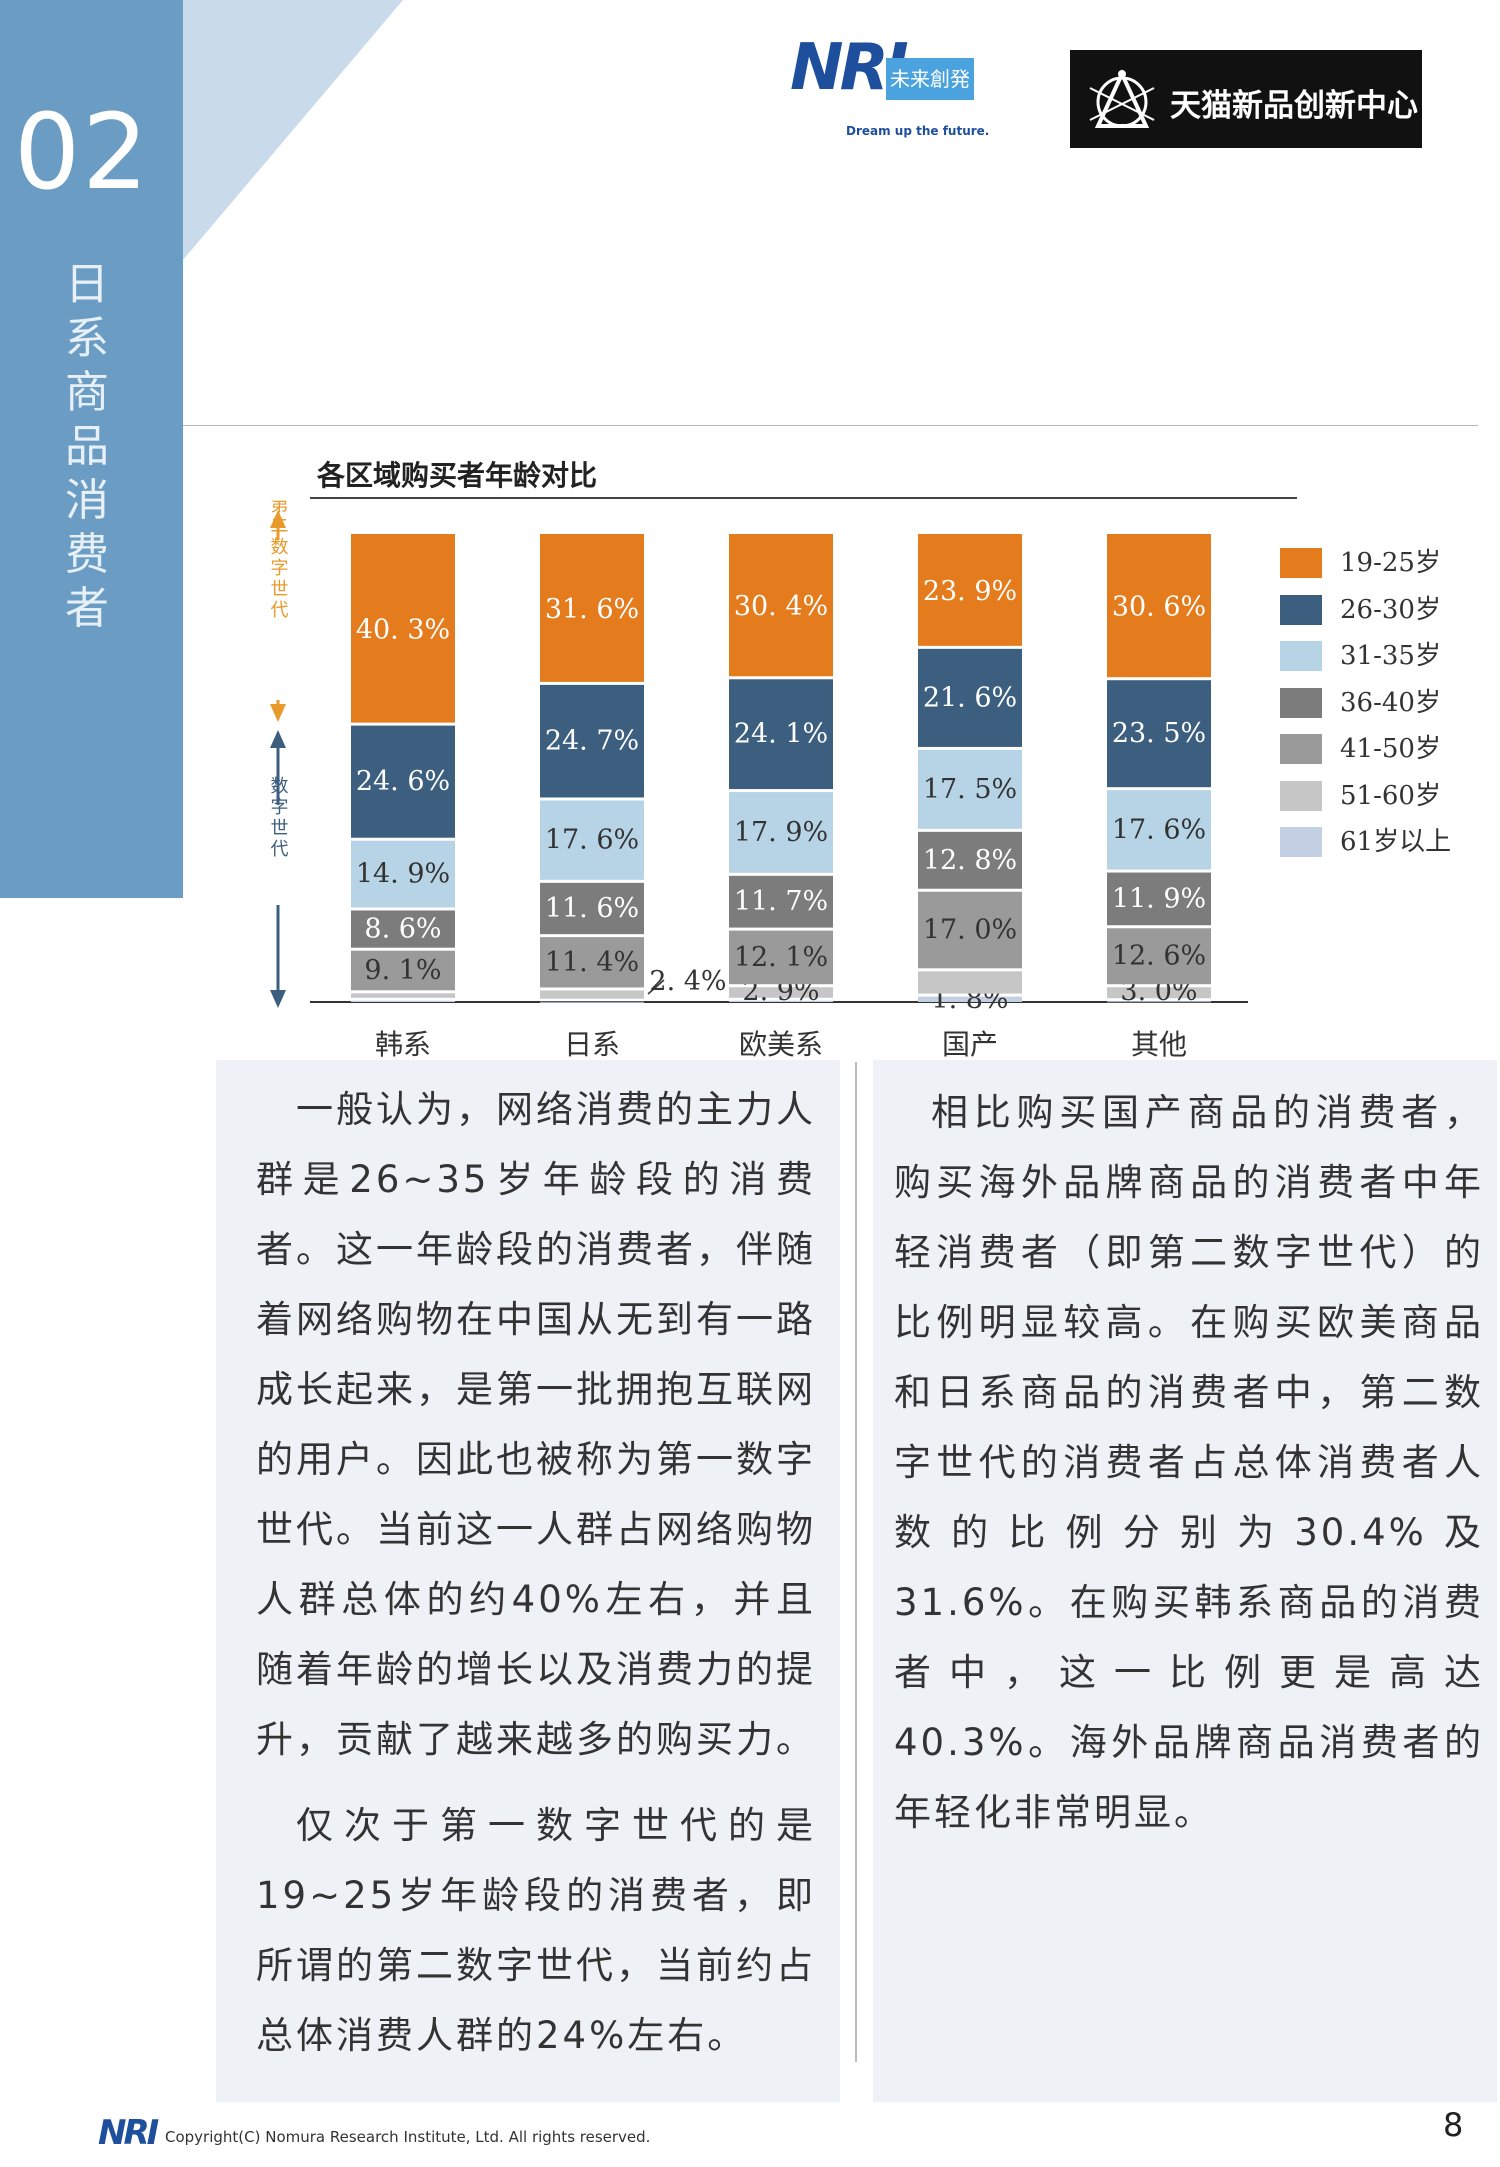  I want to click on bar-label-1-0: 31. 6%, so click(592, 609).